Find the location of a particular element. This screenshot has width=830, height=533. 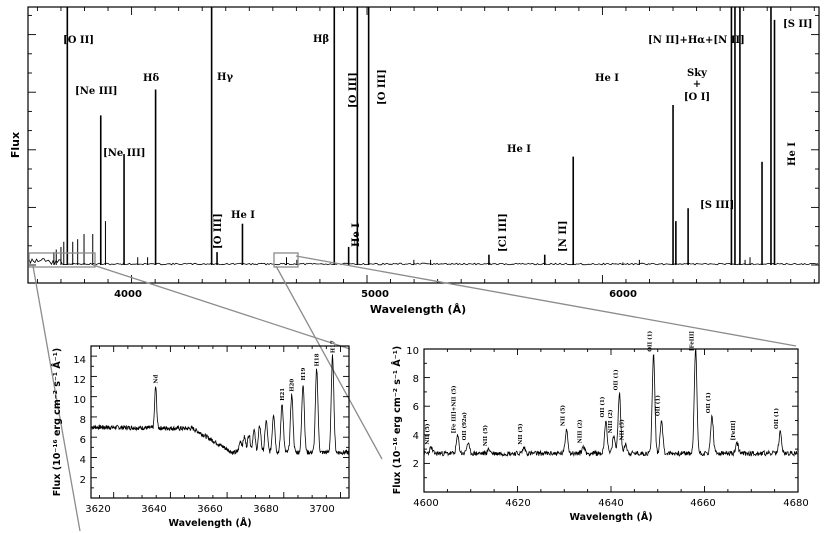

label-hbeta: Hβ is located at coordinates (321, 39).